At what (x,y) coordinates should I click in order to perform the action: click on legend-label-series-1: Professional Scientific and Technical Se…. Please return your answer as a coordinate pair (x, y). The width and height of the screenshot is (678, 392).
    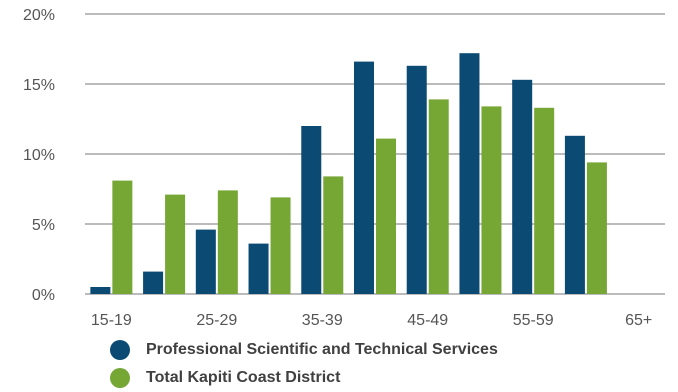
    Looking at the image, I should click on (322, 349).